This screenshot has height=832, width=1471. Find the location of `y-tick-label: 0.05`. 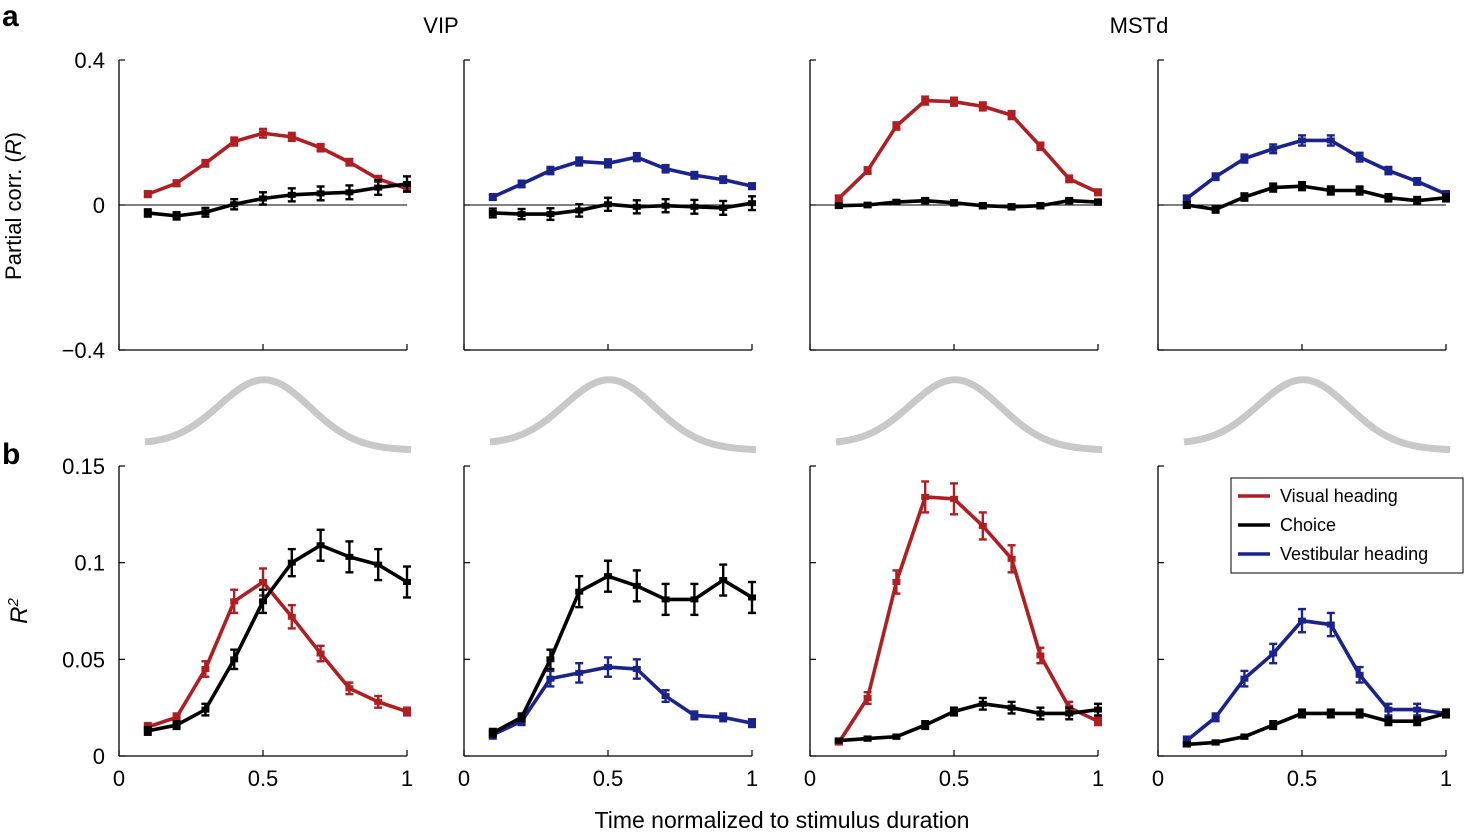

y-tick-label: 0.05 is located at coordinates (83, 659).